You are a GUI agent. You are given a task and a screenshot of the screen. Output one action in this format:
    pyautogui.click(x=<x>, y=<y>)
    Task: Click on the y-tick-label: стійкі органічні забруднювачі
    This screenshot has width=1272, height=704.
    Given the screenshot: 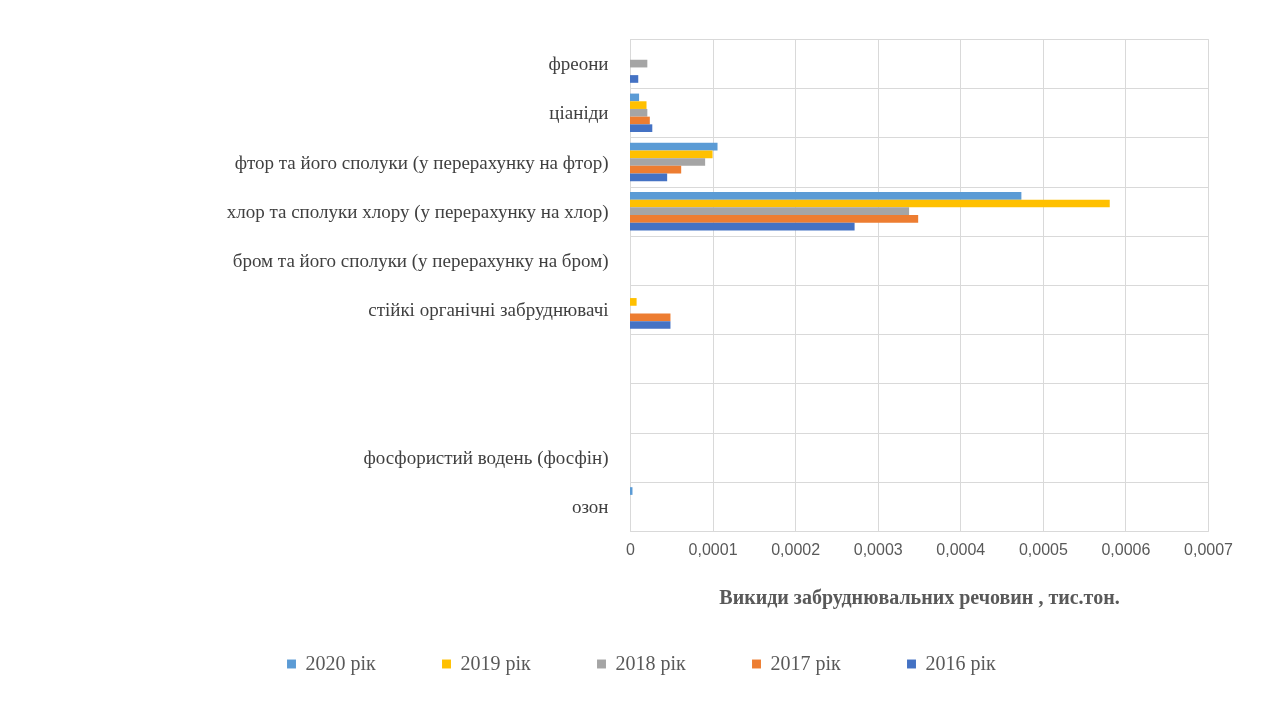 What is the action you would take?
    pyautogui.click(x=488, y=310)
    